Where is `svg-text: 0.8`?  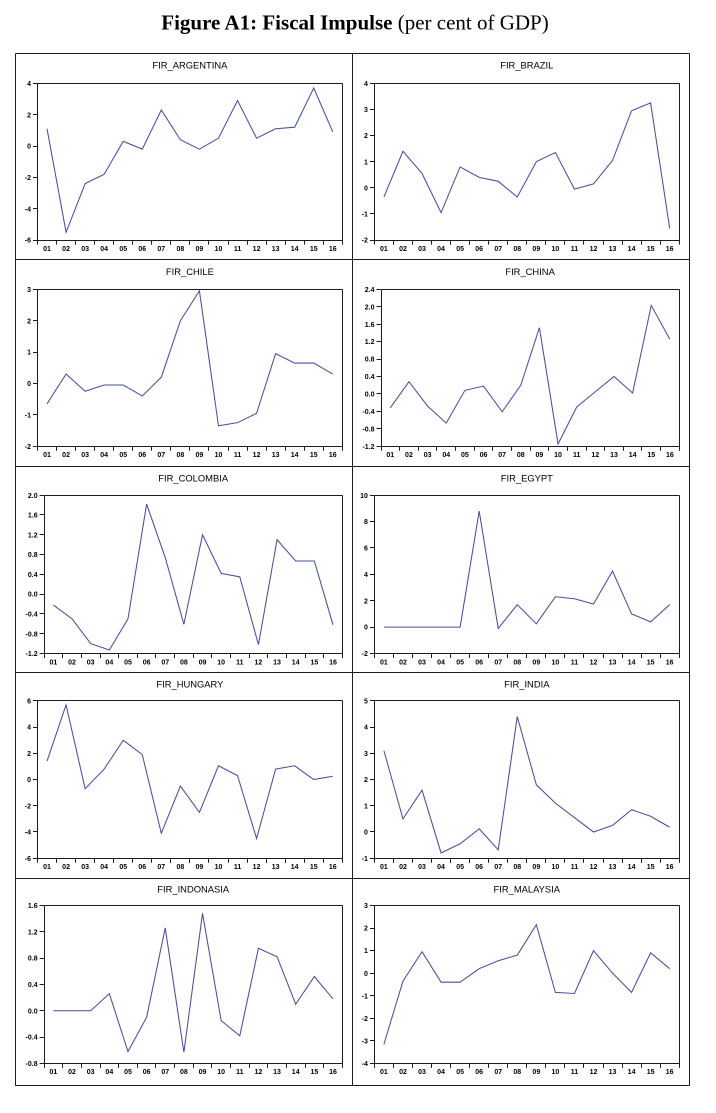
svg-text: 0.8 is located at coordinates (370, 360).